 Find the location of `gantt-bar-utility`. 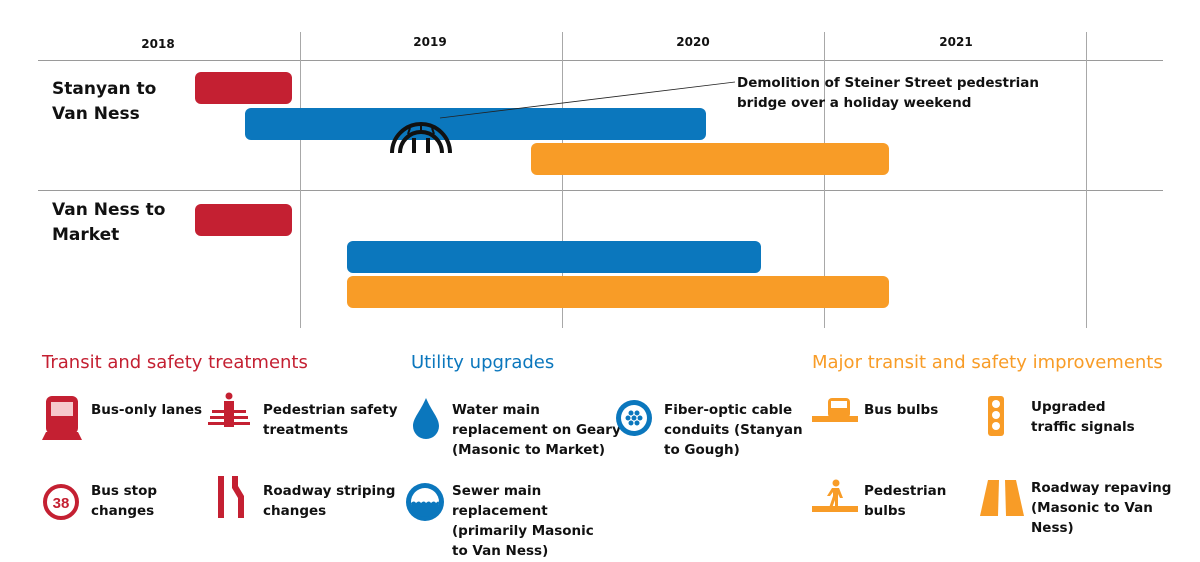

gantt-bar-utility is located at coordinates (554, 257).